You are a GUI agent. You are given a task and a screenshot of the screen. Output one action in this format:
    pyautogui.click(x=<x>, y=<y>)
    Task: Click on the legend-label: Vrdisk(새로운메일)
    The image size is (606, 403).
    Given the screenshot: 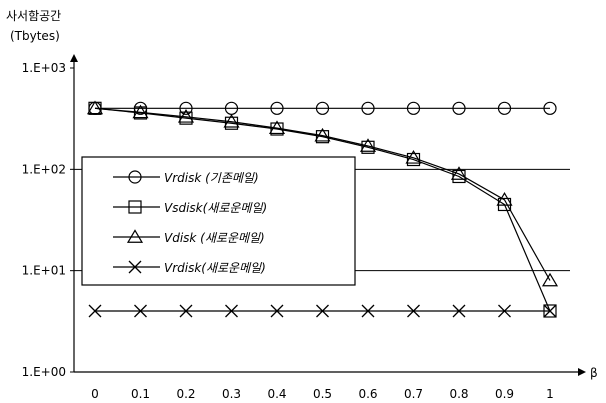 What is the action you would take?
    pyautogui.click(x=215, y=268)
    